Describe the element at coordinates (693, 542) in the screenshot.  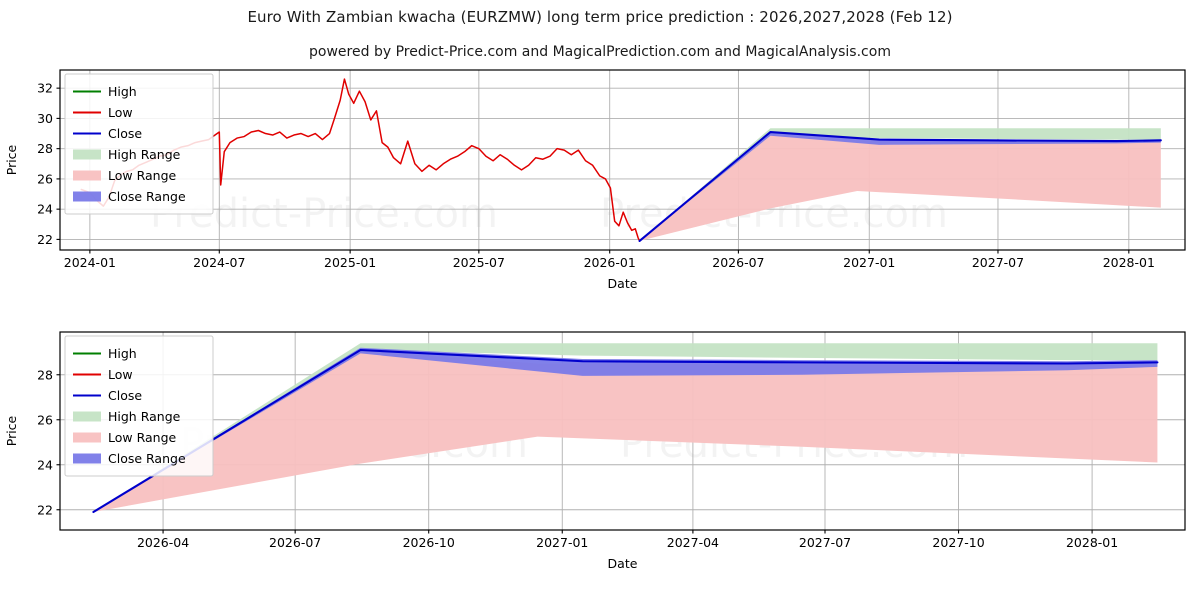
I see `x-tick-label: 2027-04` at that location.